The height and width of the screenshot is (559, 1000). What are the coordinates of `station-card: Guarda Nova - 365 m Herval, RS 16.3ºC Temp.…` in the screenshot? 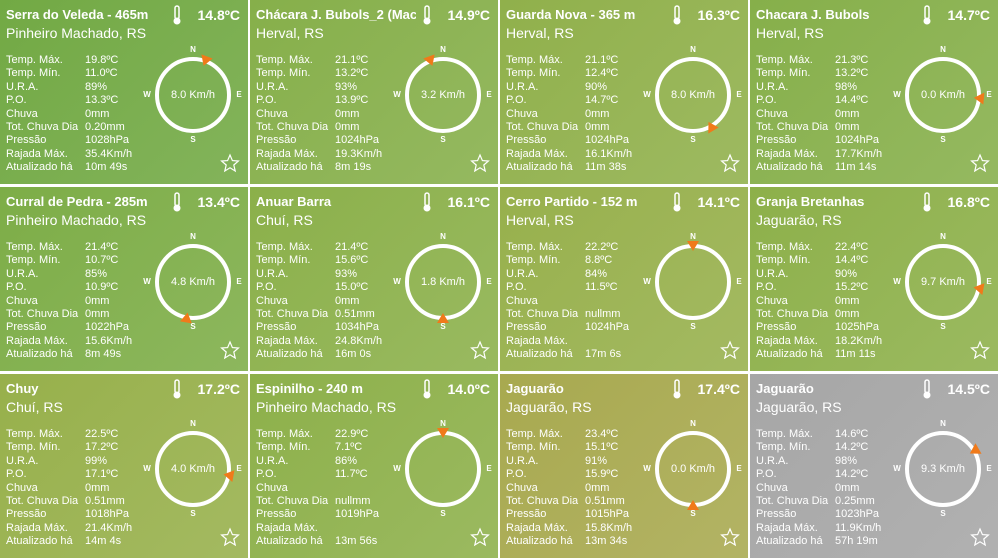 It's located at (624, 92).